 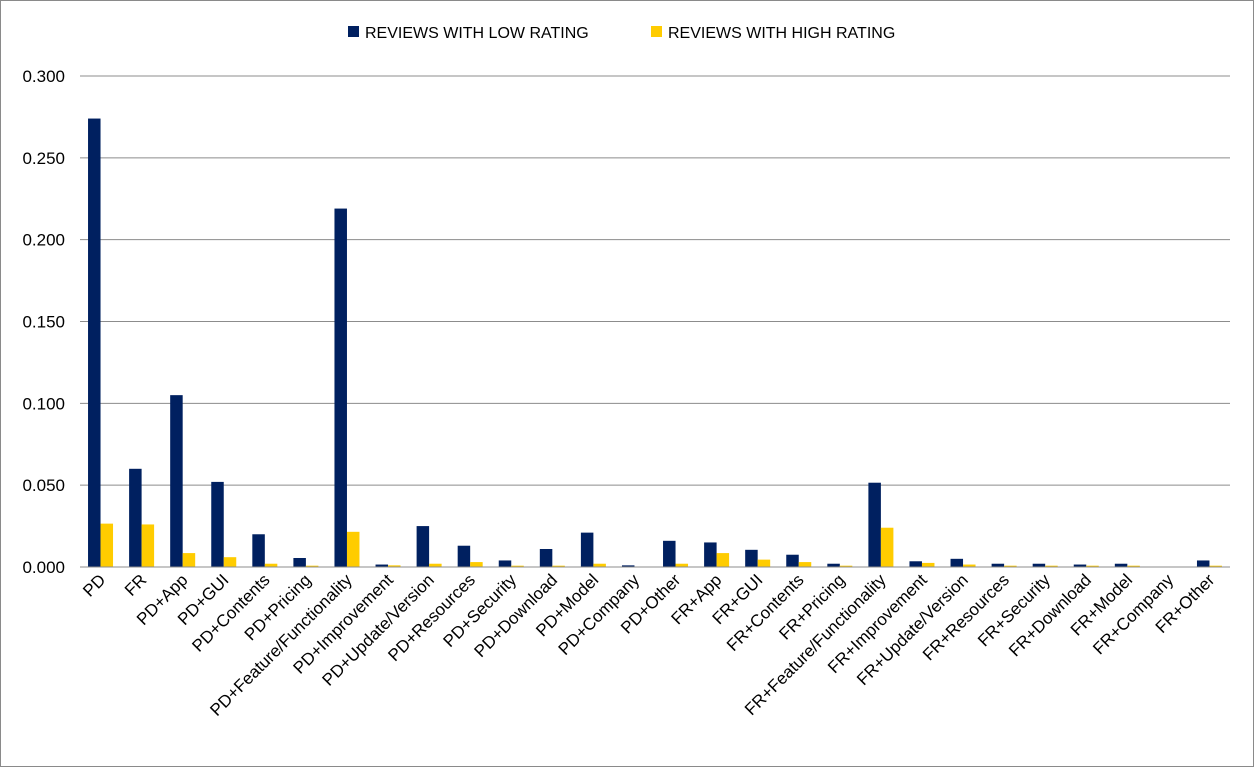 I want to click on legend-label-low-rating: REVIEWS WITH LOW RATING, so click(x=477, y=33).